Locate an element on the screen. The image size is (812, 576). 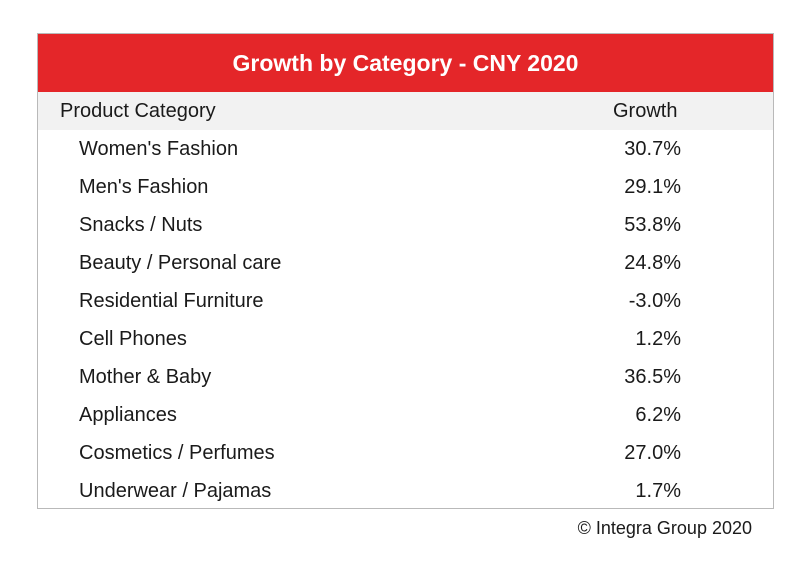
table-row: Cosmetics / Perfumes 27.0% is located at coordinates (405, 453).